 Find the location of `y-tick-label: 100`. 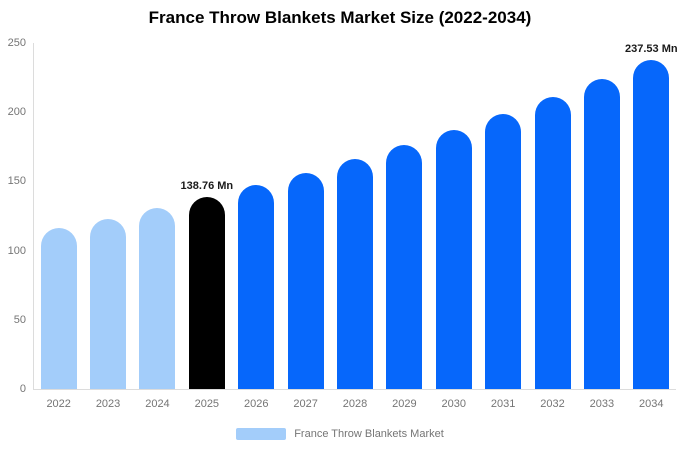

y-tick-label: 100 is located at coordinates (16, 250).